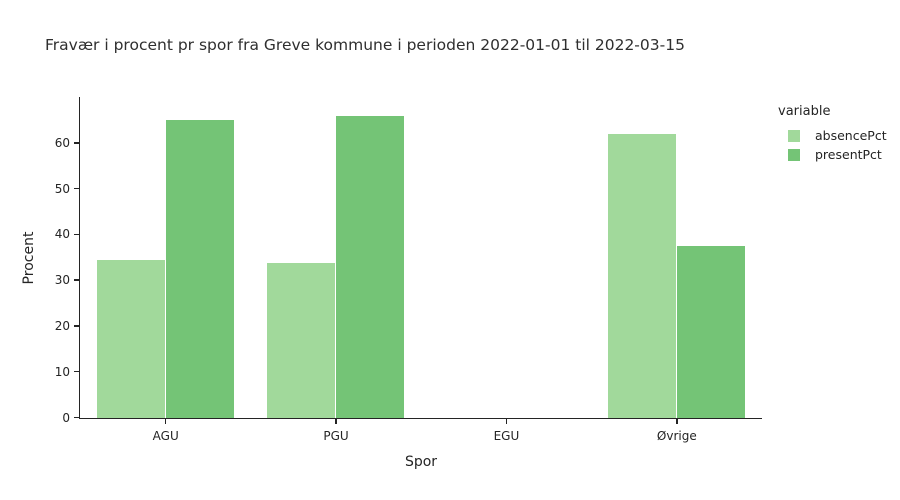 The width and height of the screenshot is (900, 500). Describe the element at coordinates (676, 435) in the screenshot. I see `x-tick-label: Øvrige` at that location.